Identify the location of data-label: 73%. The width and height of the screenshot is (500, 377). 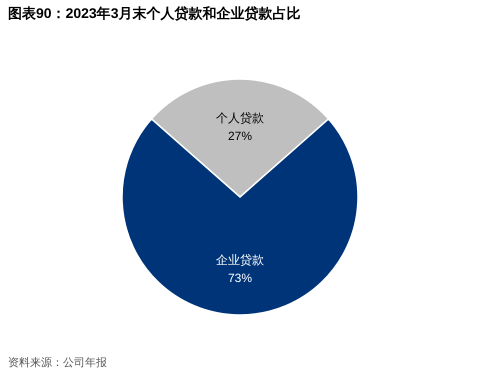
(240, 277).